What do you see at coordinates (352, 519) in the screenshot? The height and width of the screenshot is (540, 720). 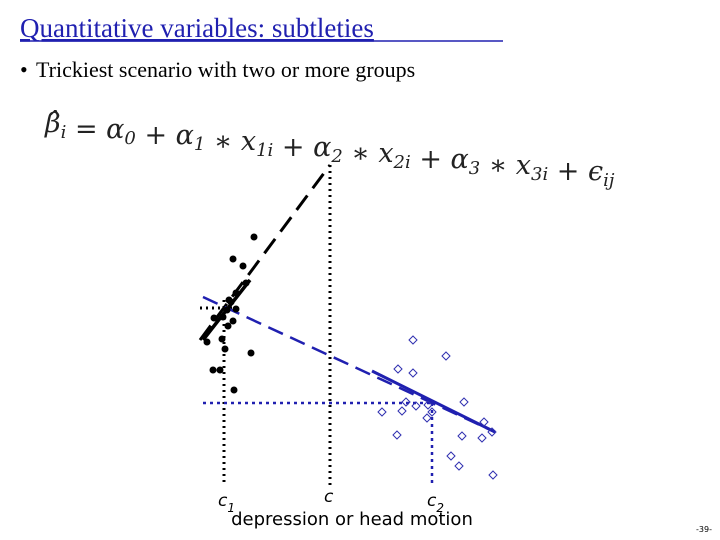 I see `x-label: depression or head motion` at bounding box center [352, 519].